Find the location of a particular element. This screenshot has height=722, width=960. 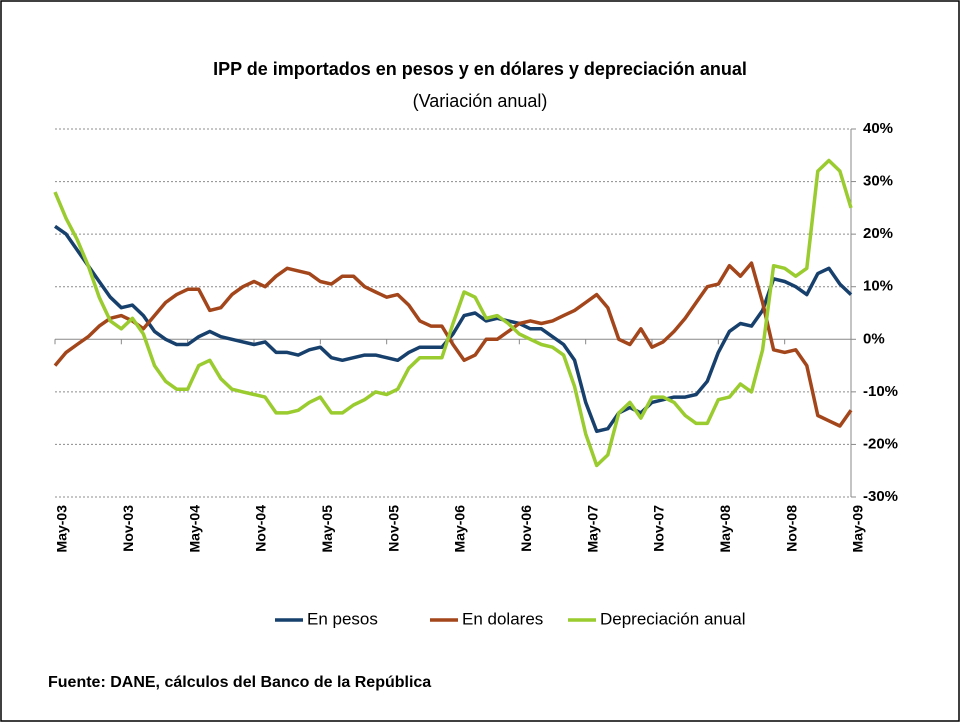

x-tick-label: Nov-05 is located at coordinates (393, 528).